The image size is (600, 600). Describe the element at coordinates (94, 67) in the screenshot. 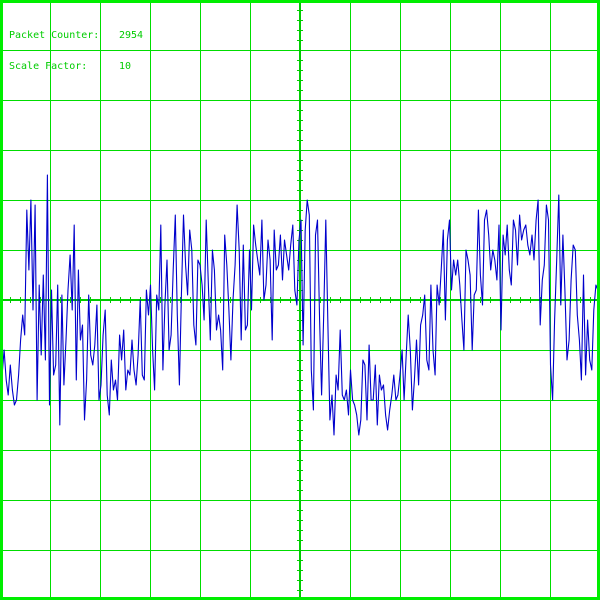

I see `scale-factor-row: Scale Factor: 10` at that location.